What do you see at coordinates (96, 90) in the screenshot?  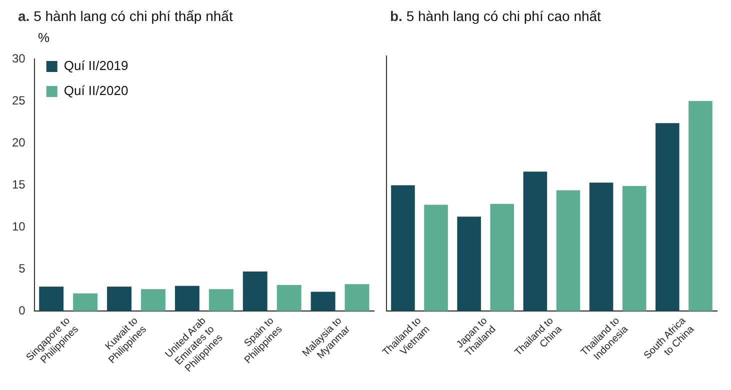 I see `legend-label: Quí II/2020` at bounding box center [96, 90].